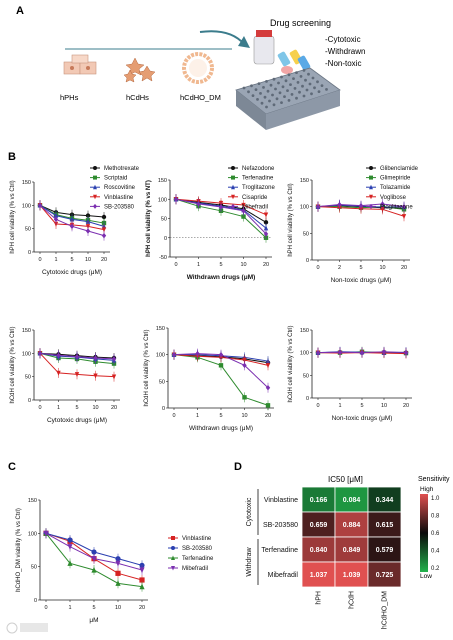 This screenshot has width=453, height=640. I want to click on legend-label: Cisapride, so click(255, 198).